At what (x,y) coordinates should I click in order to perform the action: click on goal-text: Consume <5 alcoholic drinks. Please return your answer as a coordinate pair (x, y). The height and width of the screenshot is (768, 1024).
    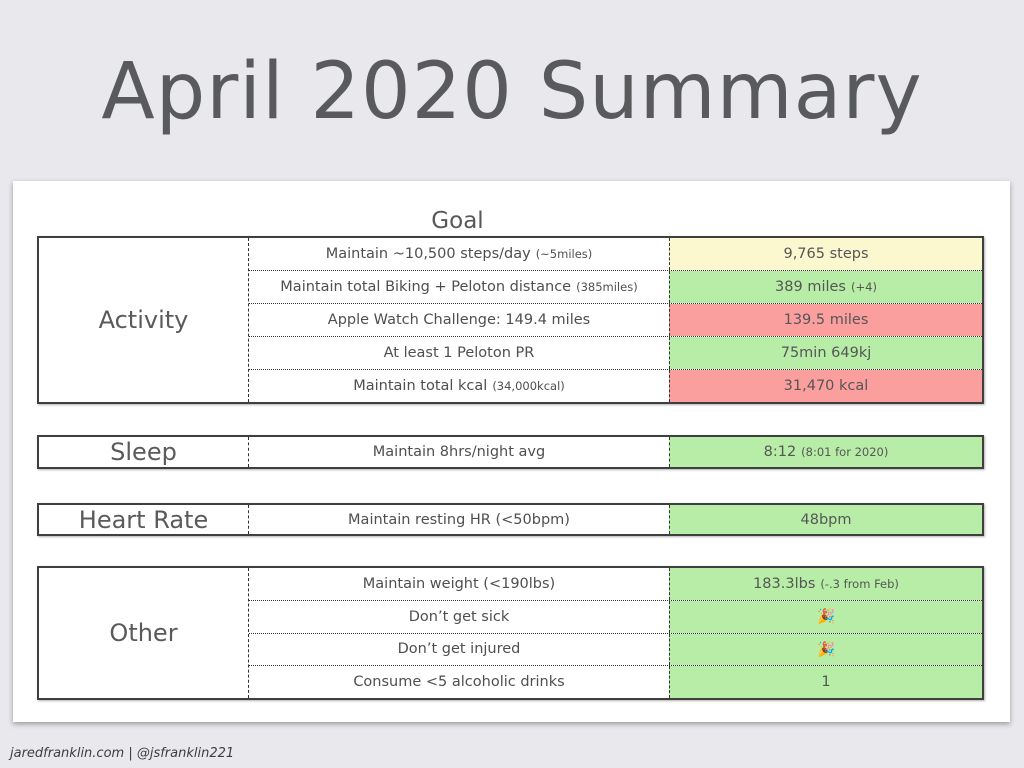
    Looking at the image, I should click on (459, 682).